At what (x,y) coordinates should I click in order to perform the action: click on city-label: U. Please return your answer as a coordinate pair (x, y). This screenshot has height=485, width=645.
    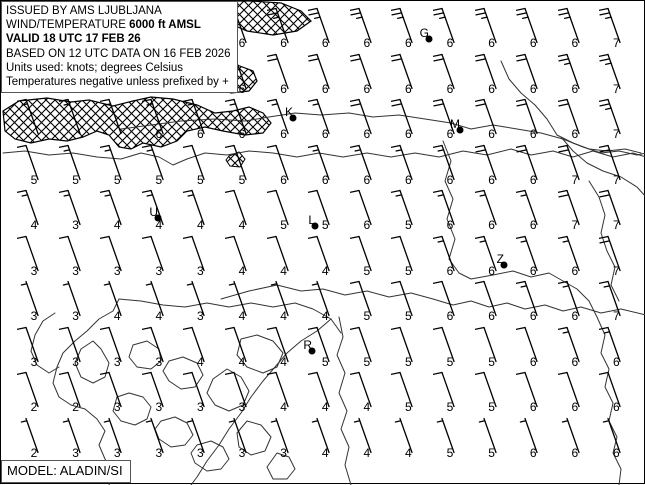
    Looking at the image, I should click on (153, 212).